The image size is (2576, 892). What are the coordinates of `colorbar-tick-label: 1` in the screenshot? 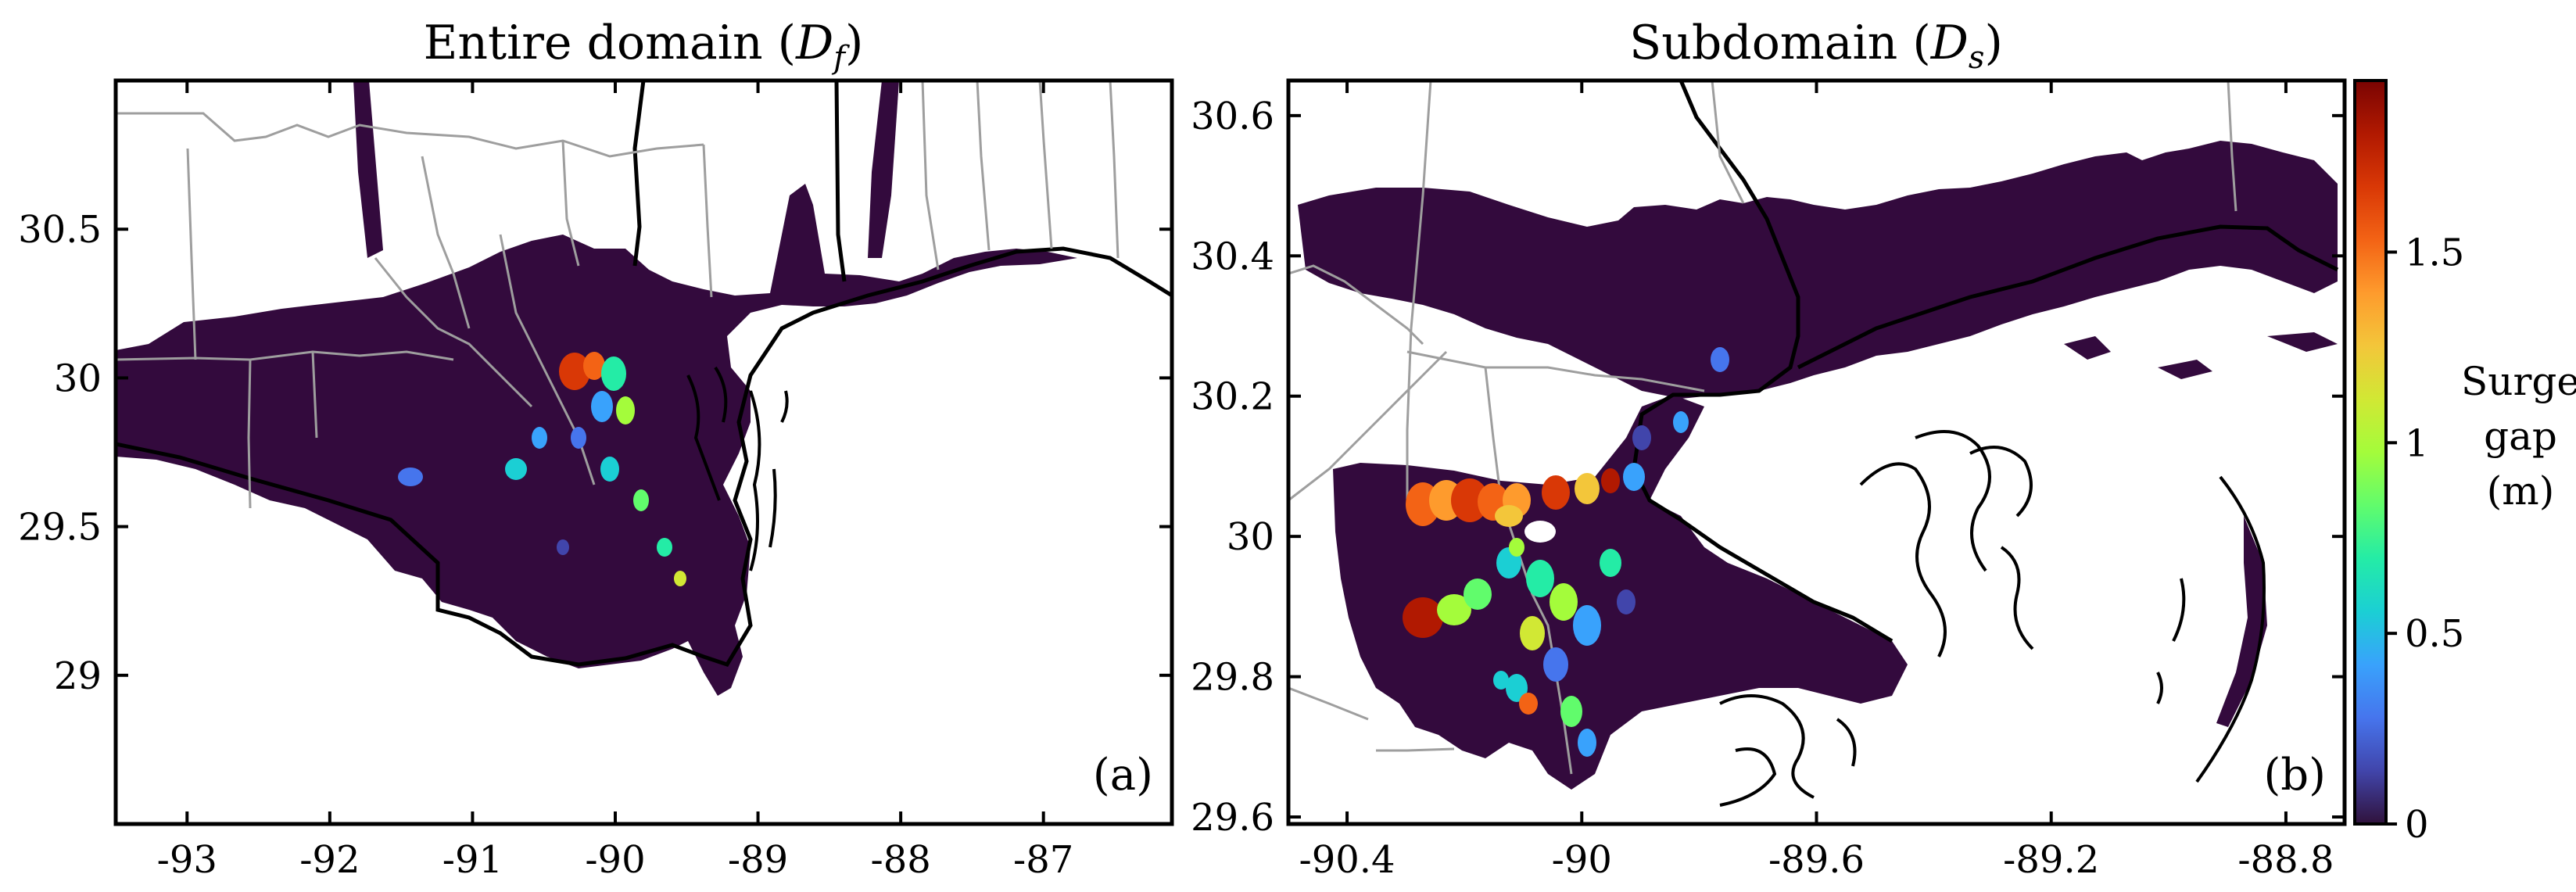 It's located at (2417, 443).